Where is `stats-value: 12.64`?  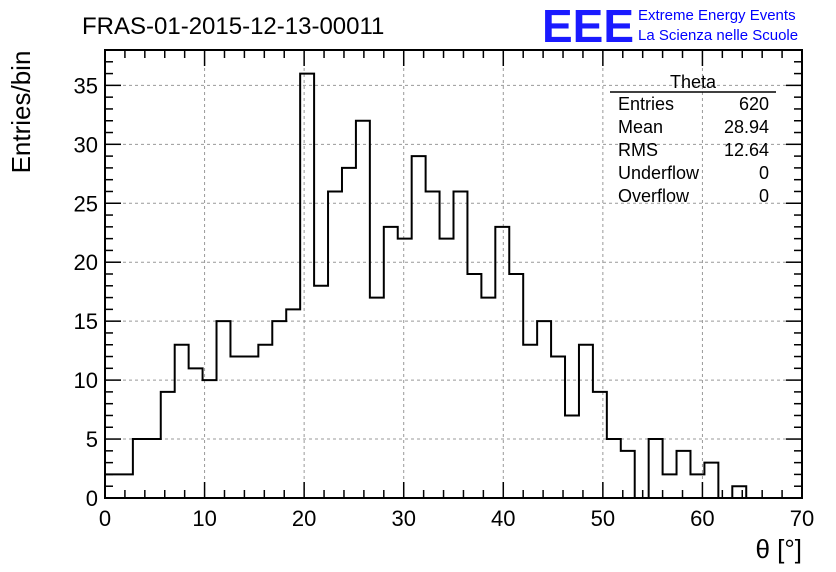
stats-value: 12.64 is located at coordinates (746, 150).